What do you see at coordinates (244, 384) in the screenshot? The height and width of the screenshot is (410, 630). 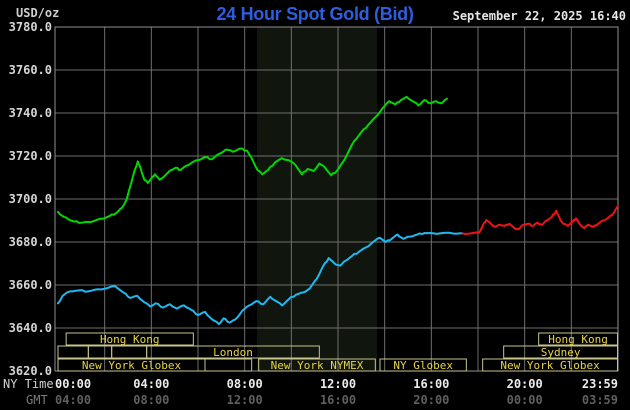 I see `x-tick-ny: 08:00` at bounding box center [244, 384].